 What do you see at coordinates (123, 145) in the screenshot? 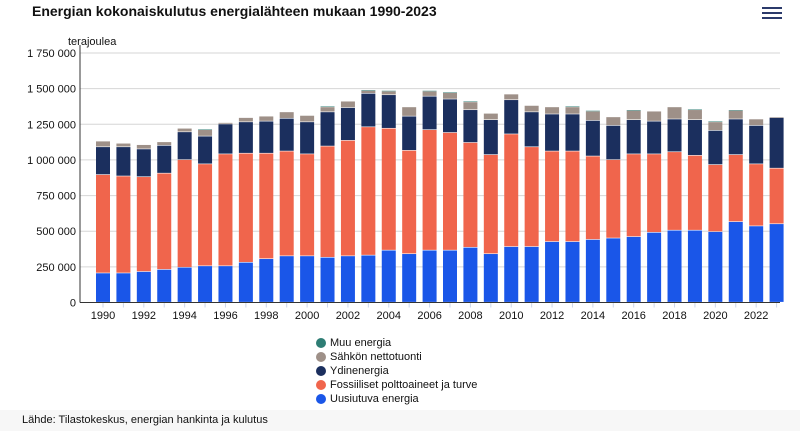
I see `bar-segment-1991-s3` at bounding box center [123, 145].